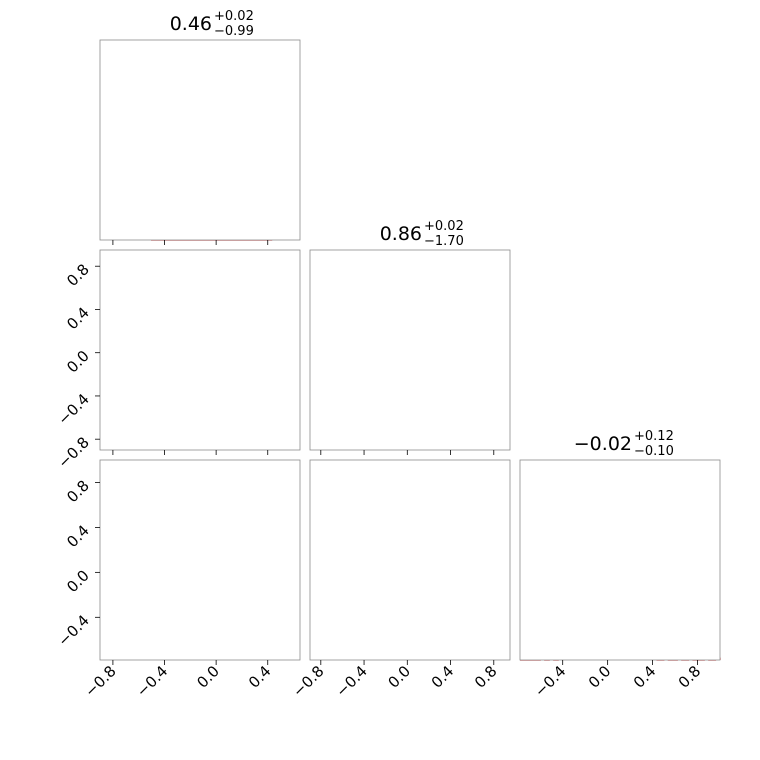 Image resolution: width=760 pixels, height=760 pixels. What do you see at coordinates (410, 350) in the screenshot?
I see `histogram-panel-1-frame` at bounding box center [410, 350].